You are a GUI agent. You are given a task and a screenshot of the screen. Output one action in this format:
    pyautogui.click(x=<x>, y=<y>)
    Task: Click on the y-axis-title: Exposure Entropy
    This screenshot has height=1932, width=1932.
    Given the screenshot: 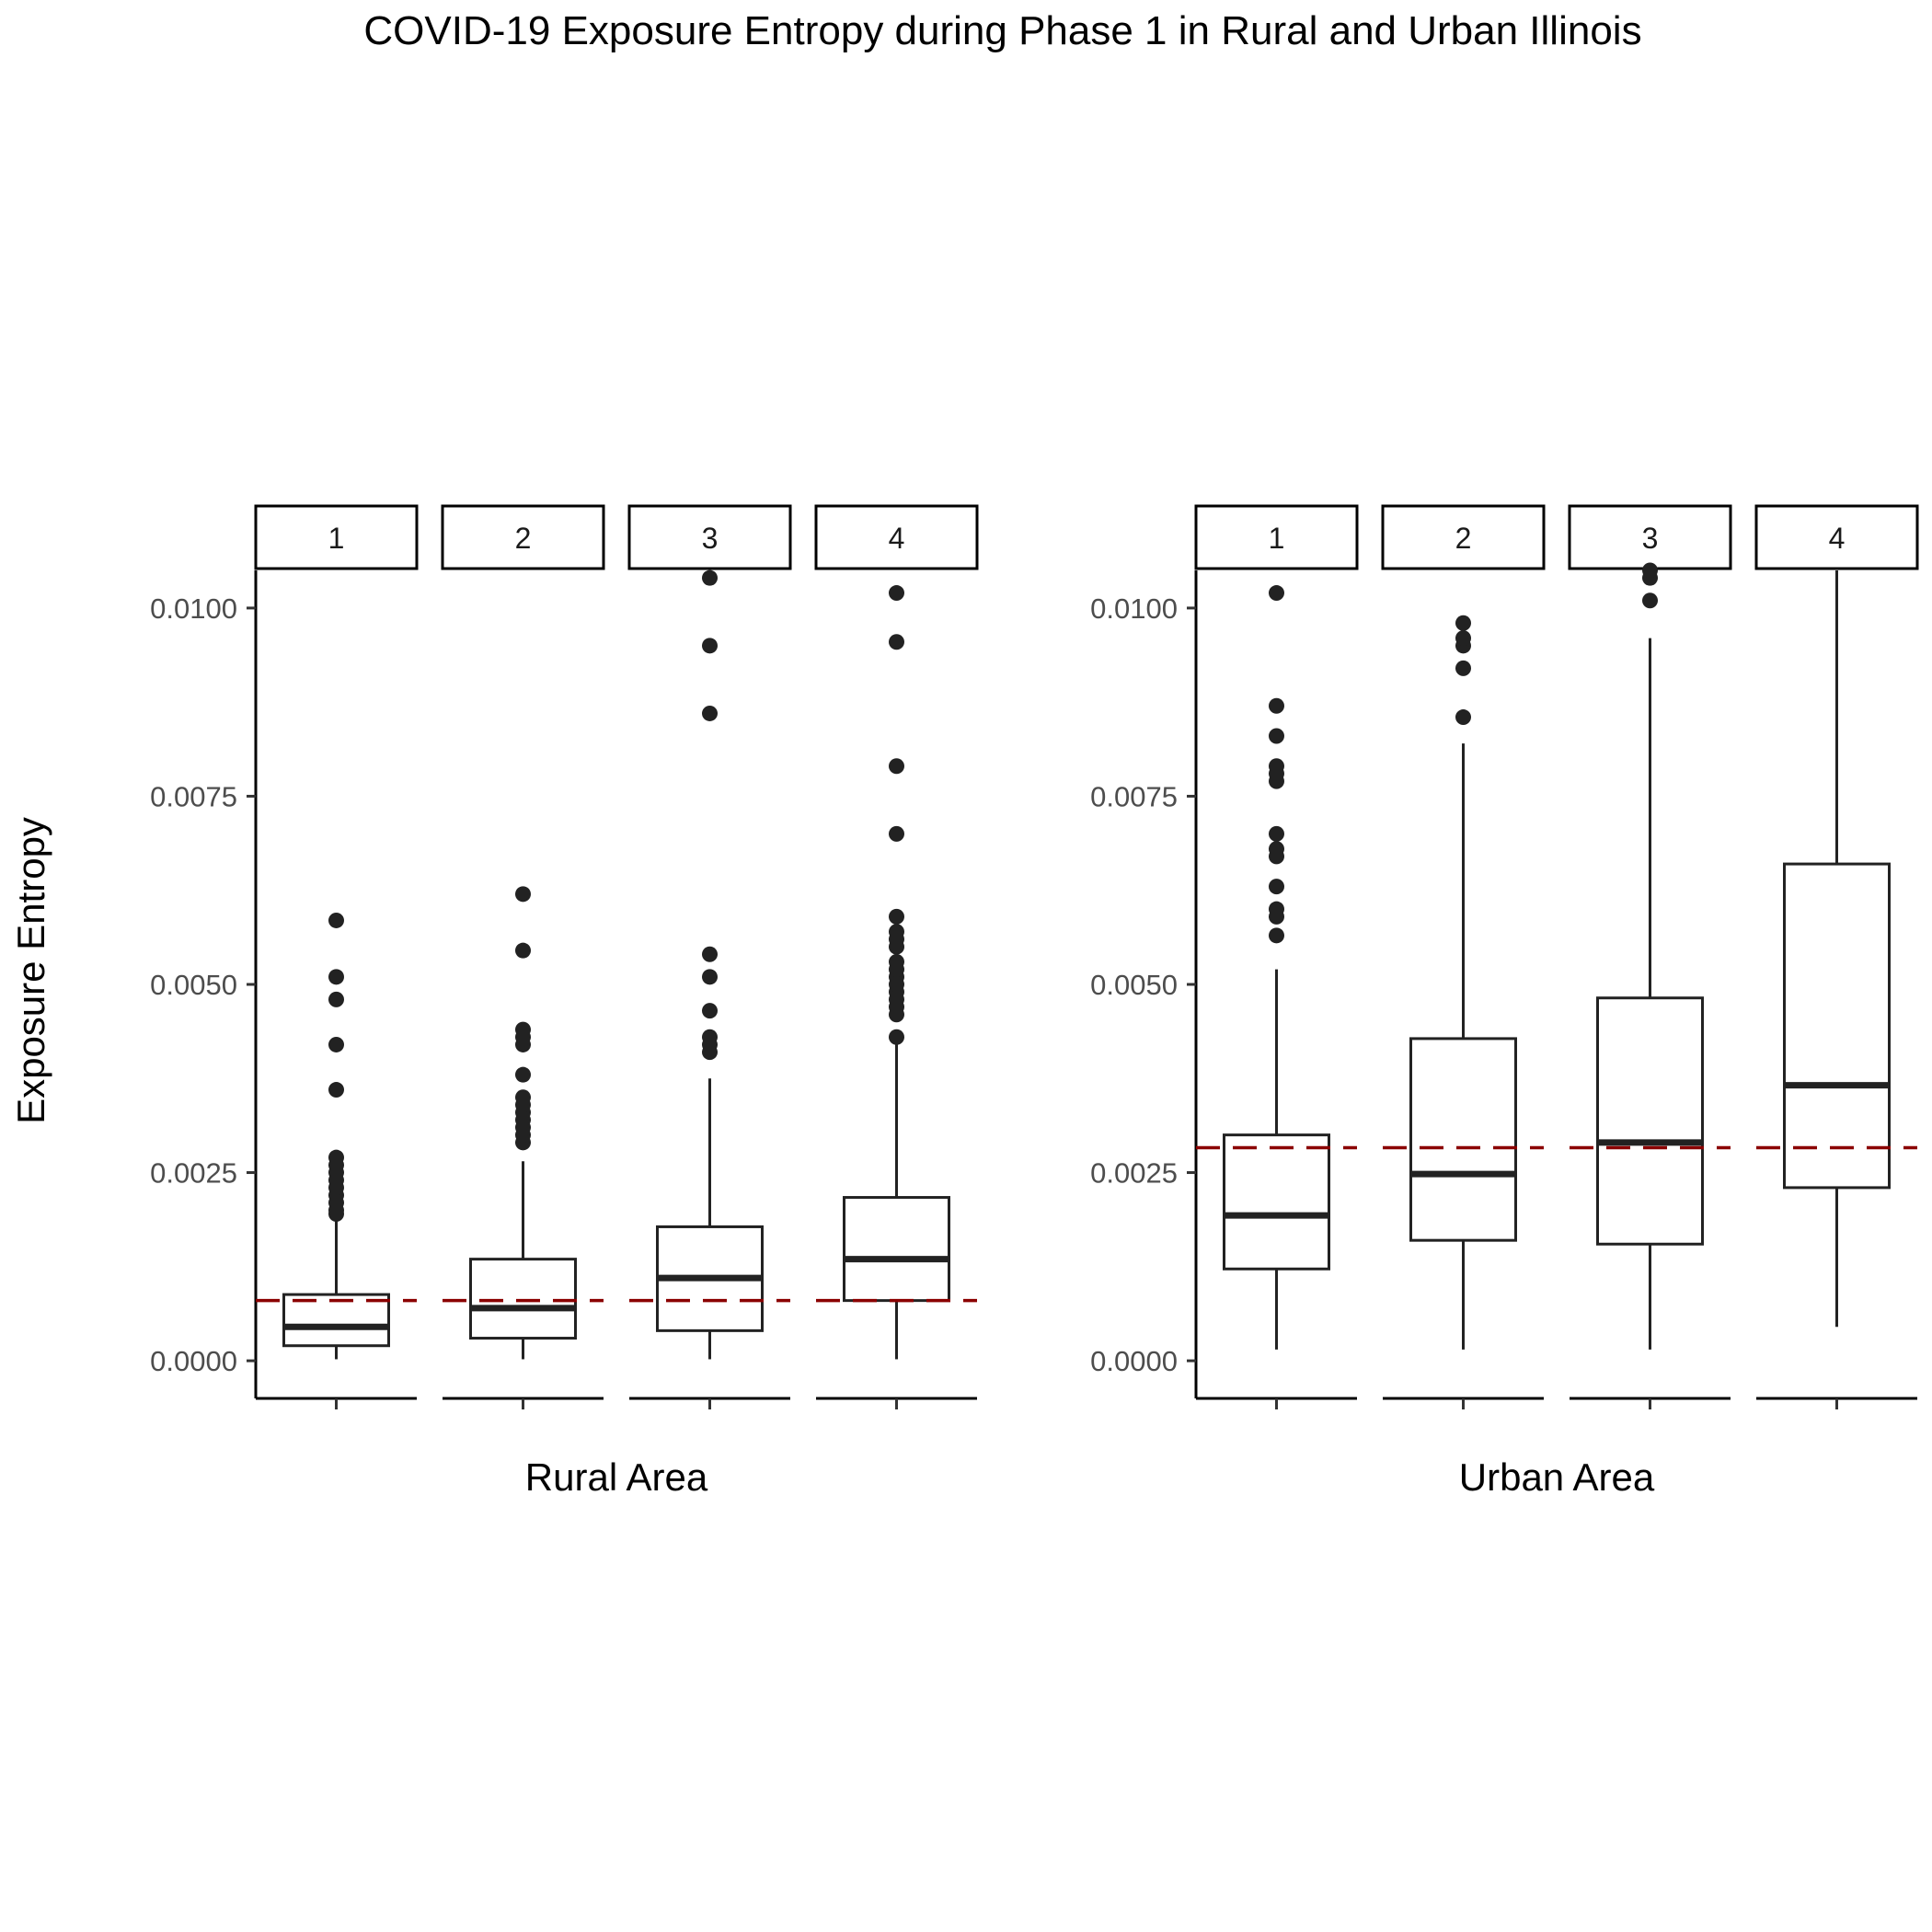 What is the action you would take?
    pyautogui.click(x=30, y=970)
    